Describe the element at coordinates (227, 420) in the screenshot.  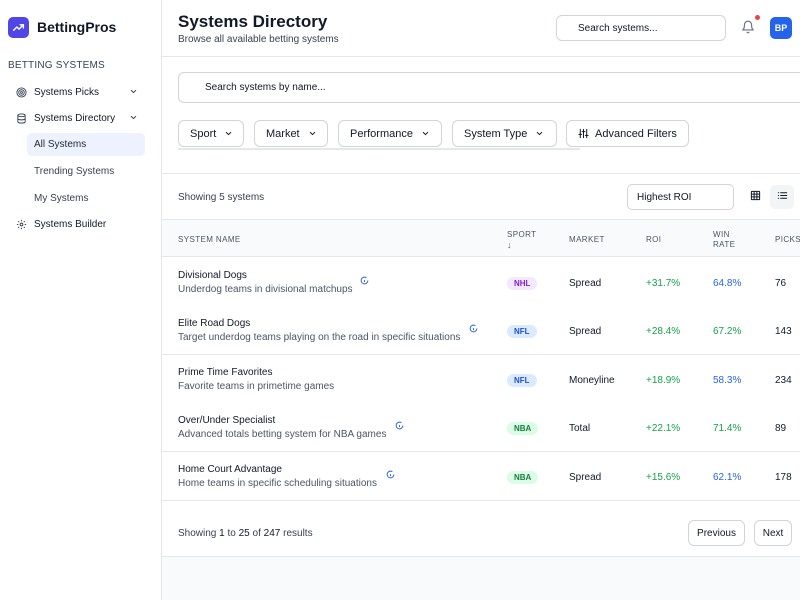
I see `system-name: Over/Under Specialist` at that location.